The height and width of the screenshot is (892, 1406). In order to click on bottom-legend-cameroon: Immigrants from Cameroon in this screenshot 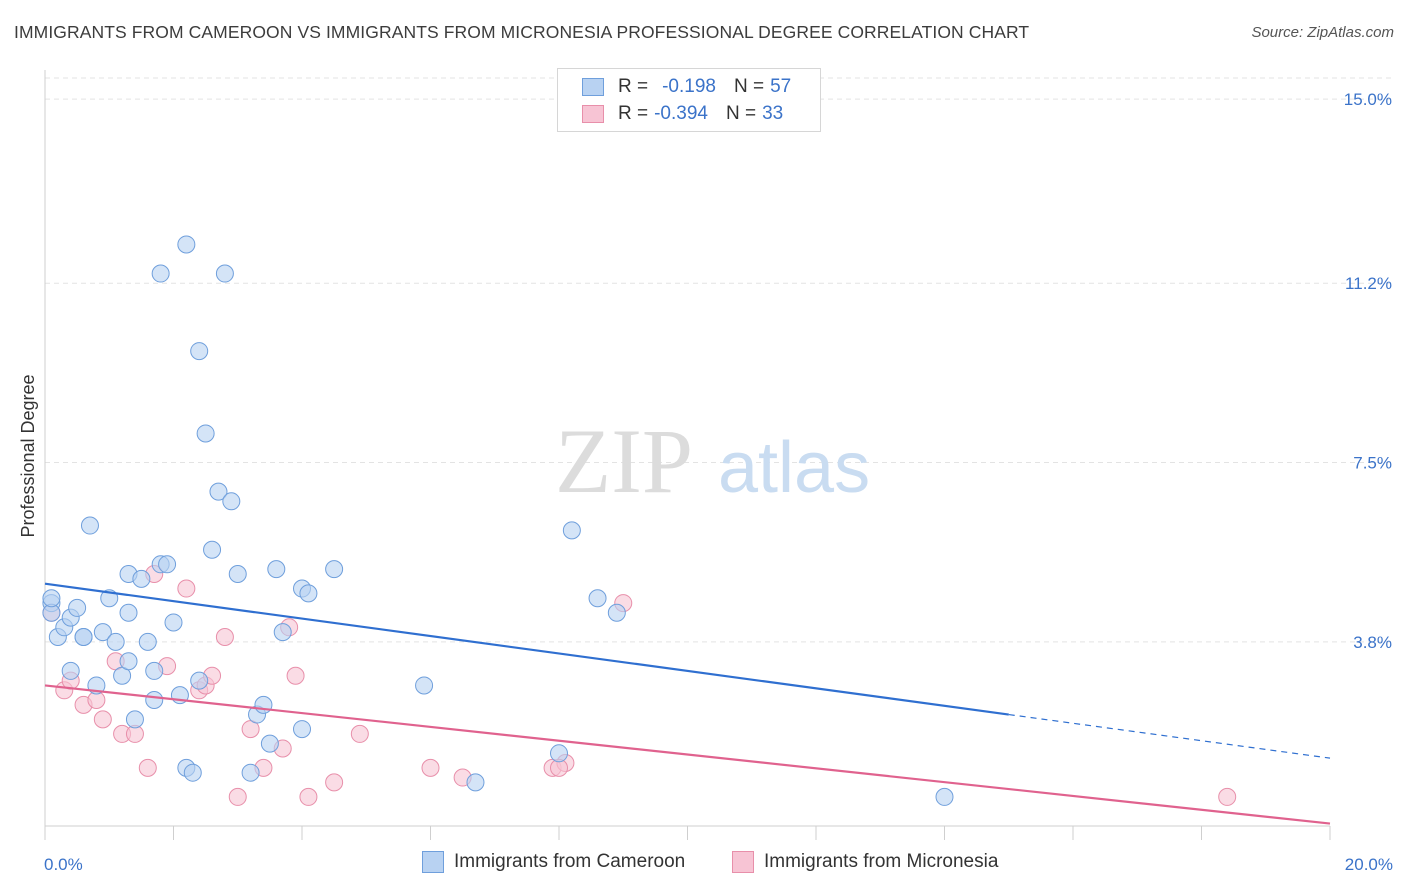, I will do `click(553, 862)`.